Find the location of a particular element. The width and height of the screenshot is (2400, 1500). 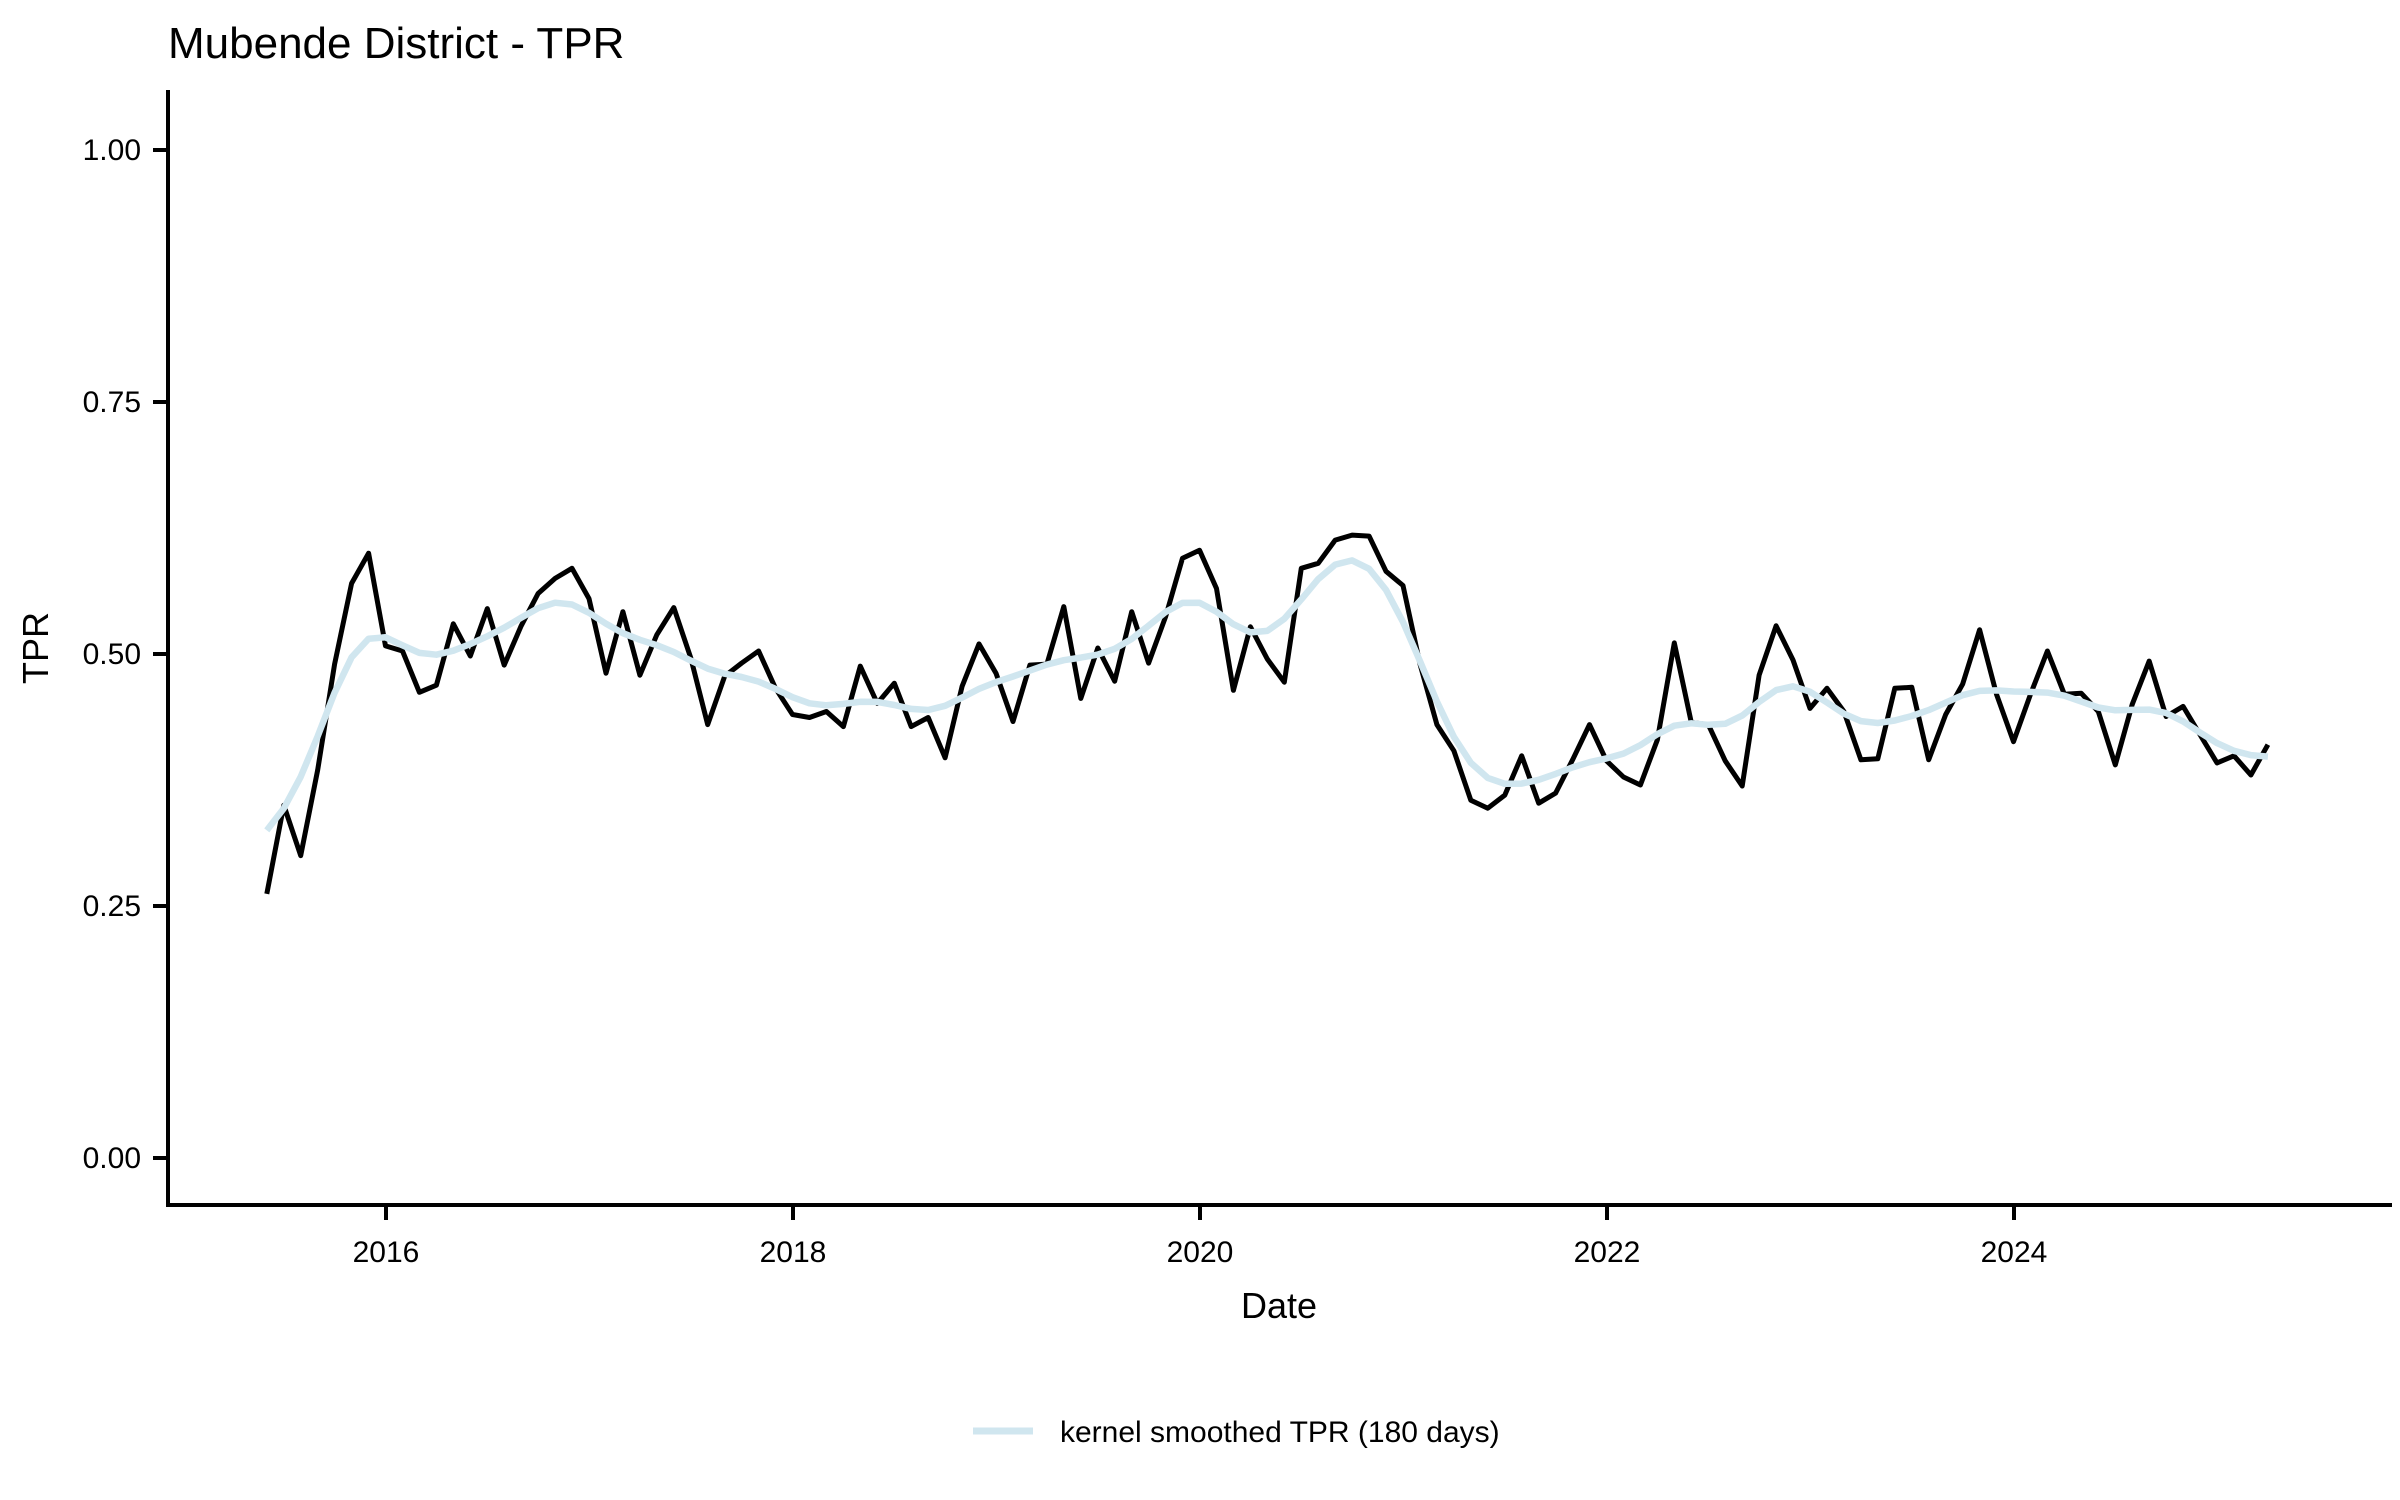

x-axis-title: Date is located at coordinates (1279, 1305).